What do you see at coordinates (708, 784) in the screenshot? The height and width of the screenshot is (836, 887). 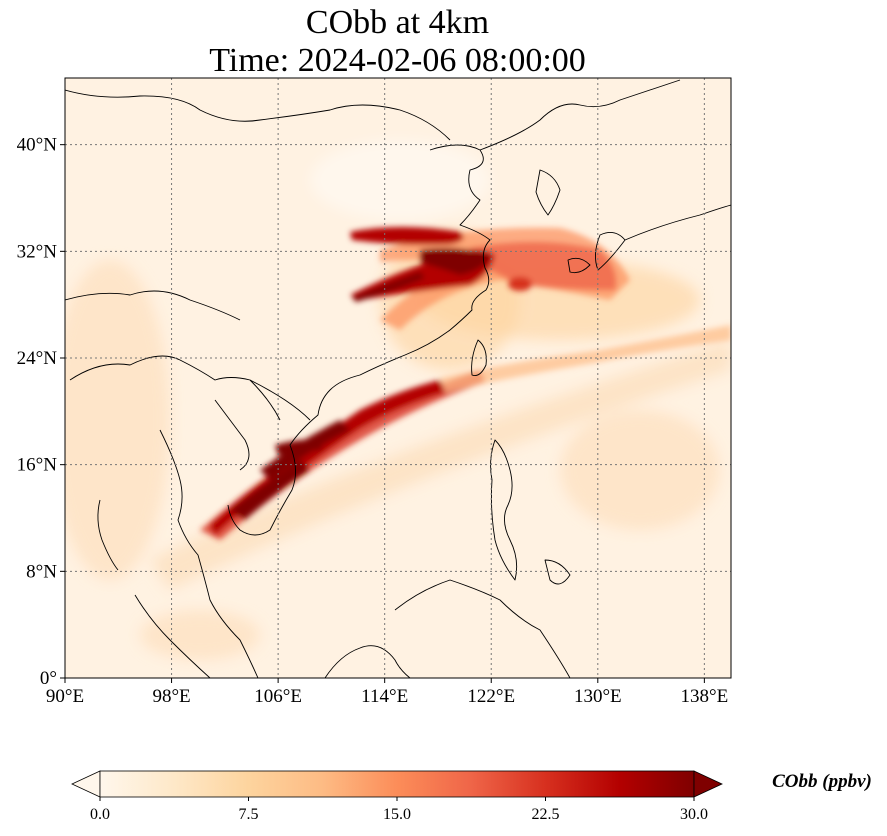 I see `colorbar-max-extend` at bounding box center [708, 784].